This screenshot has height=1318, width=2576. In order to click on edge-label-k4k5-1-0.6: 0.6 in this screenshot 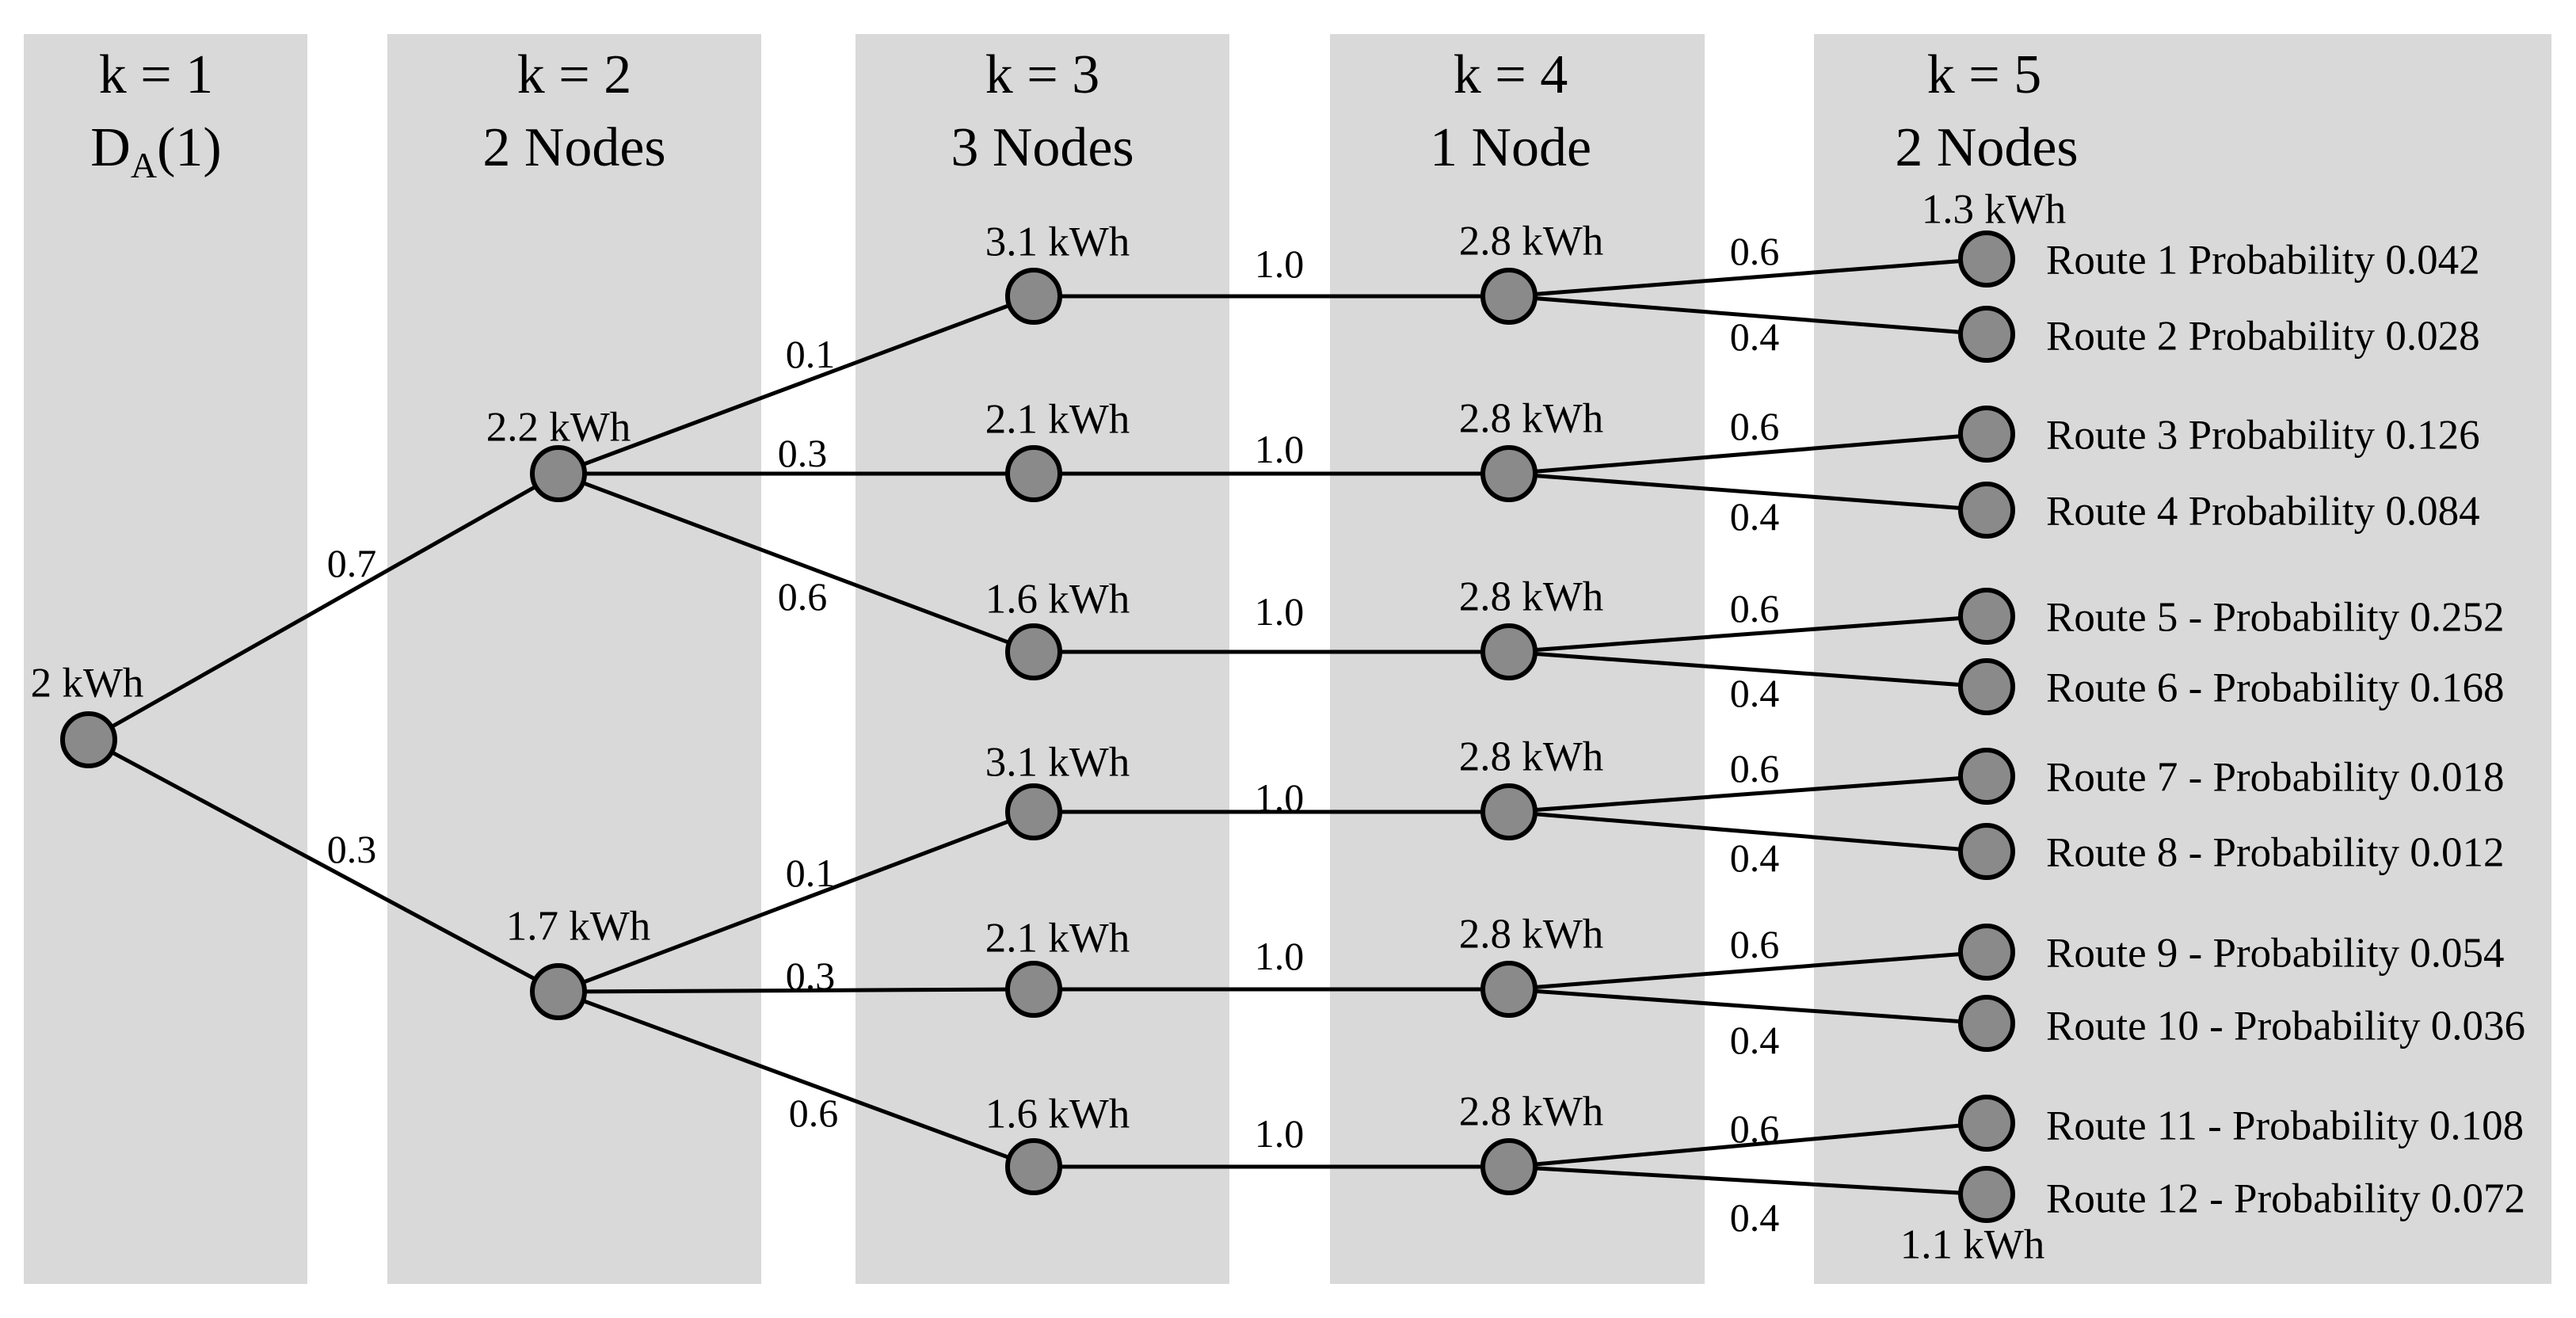, I will do `click(1755, 251)`.